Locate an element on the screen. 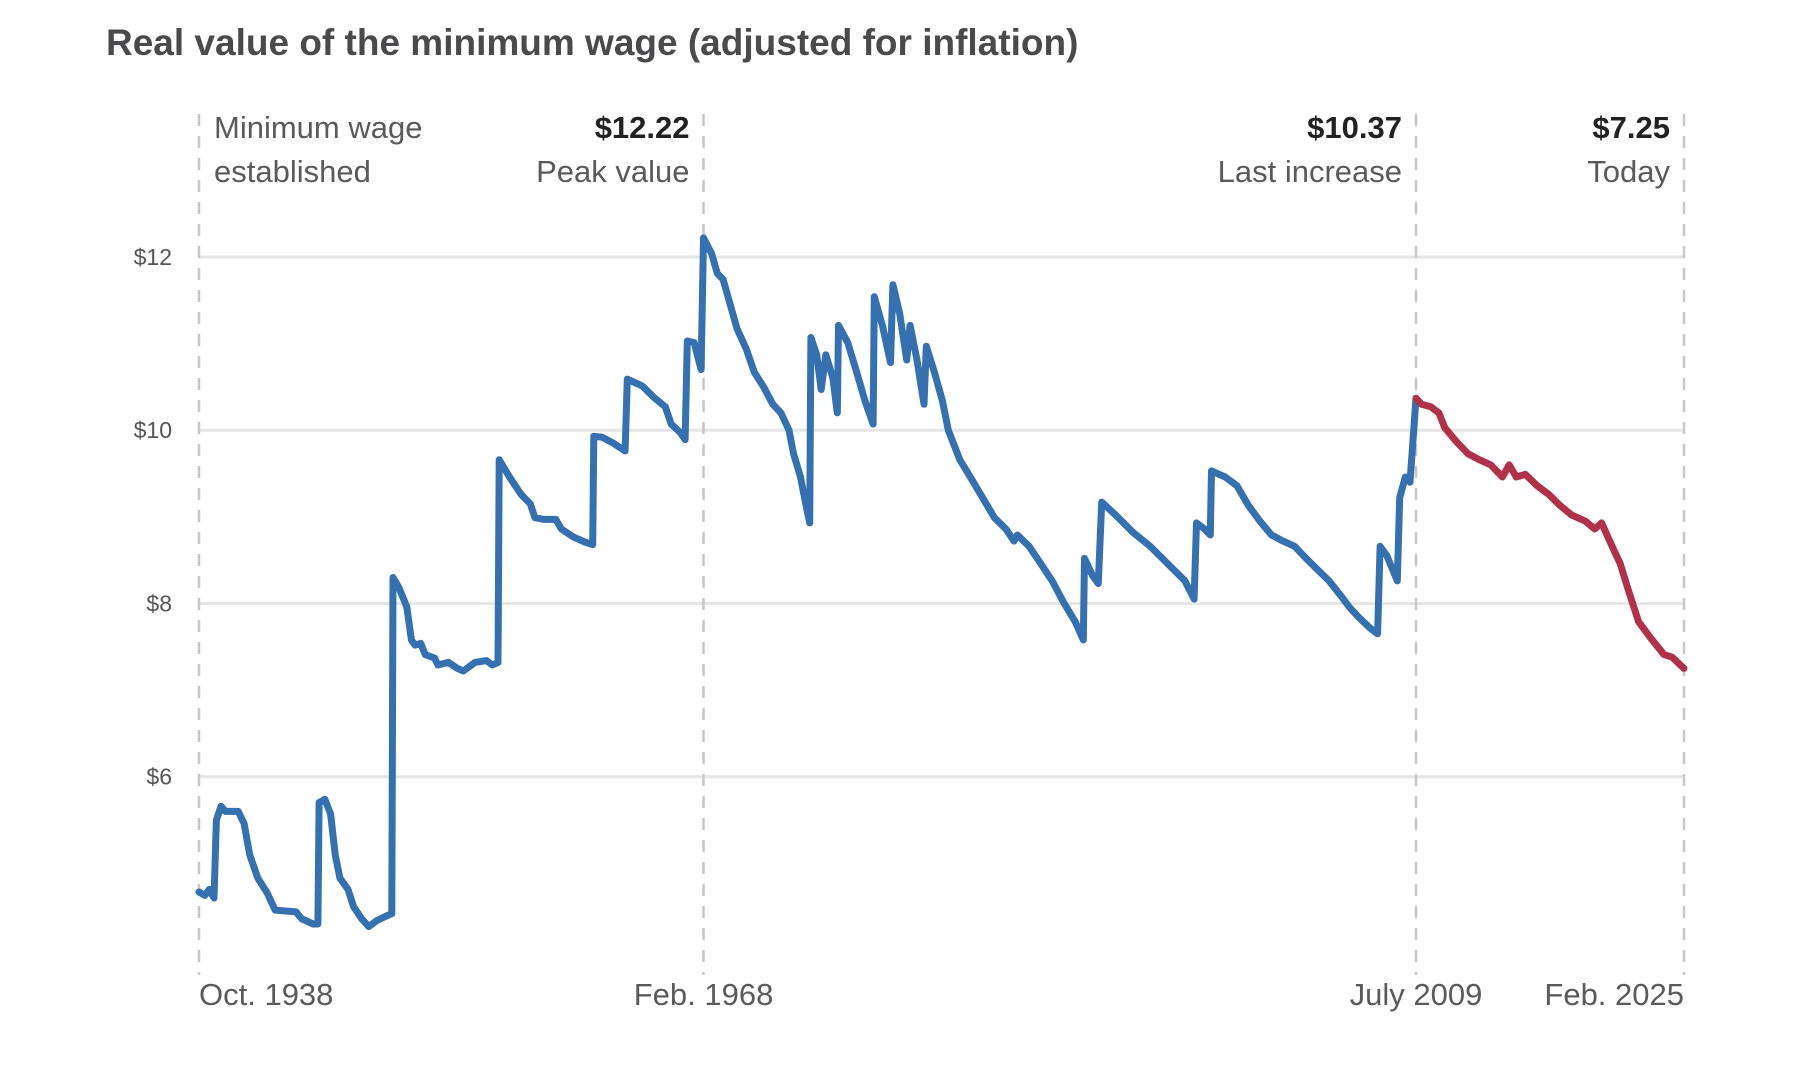 The height and width of the screenshot is (1086, 1814). annotation-value: $10.37 is located at coordinates (1354, 127).